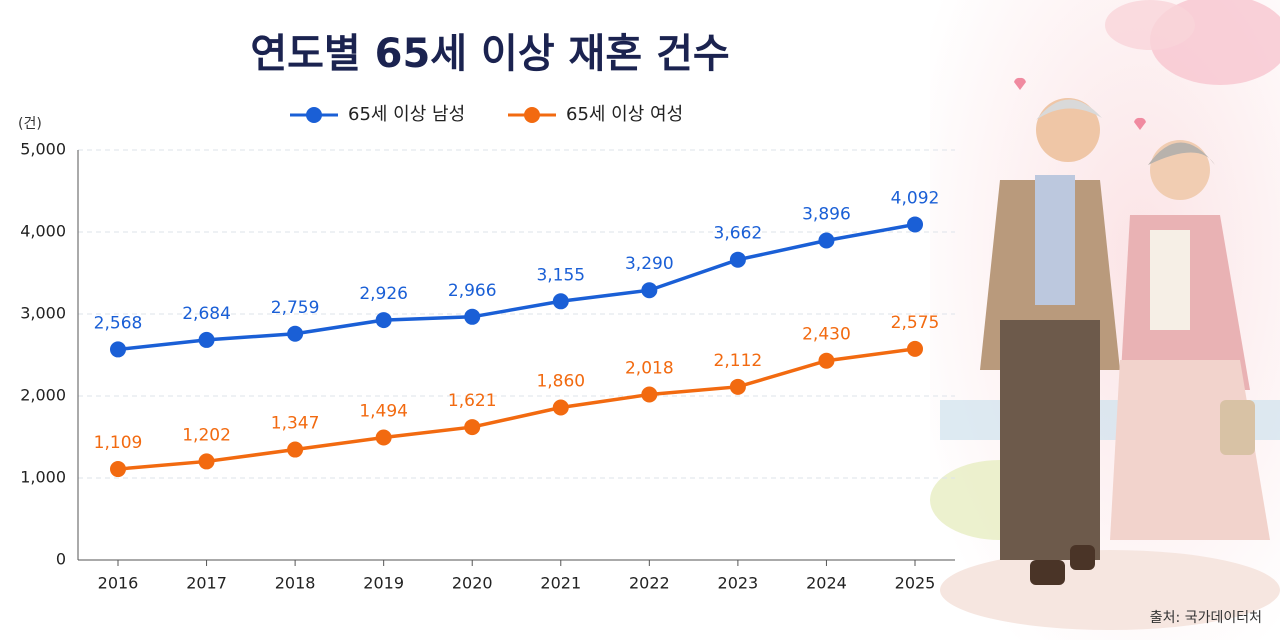 The width and height of the screenshot is (1280, 640). I want to click on legend-label: 65세 이상 여성, so click(624, 114).